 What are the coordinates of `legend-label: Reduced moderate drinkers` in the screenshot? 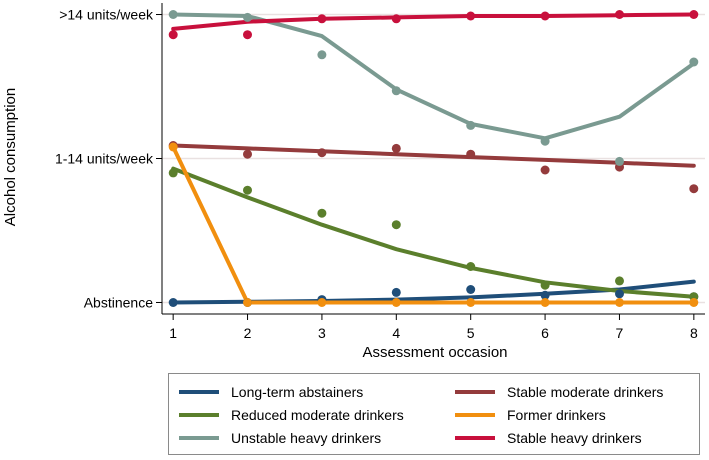 It's located at (317, 415).